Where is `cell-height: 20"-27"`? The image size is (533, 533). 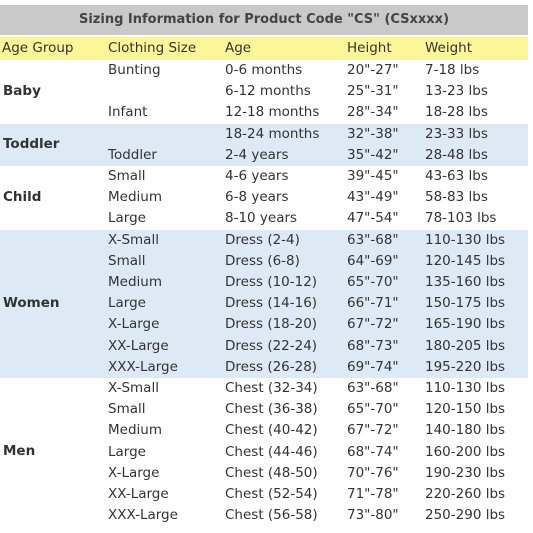 cell-height: 20"-27" is located at coordinates (373, 70).